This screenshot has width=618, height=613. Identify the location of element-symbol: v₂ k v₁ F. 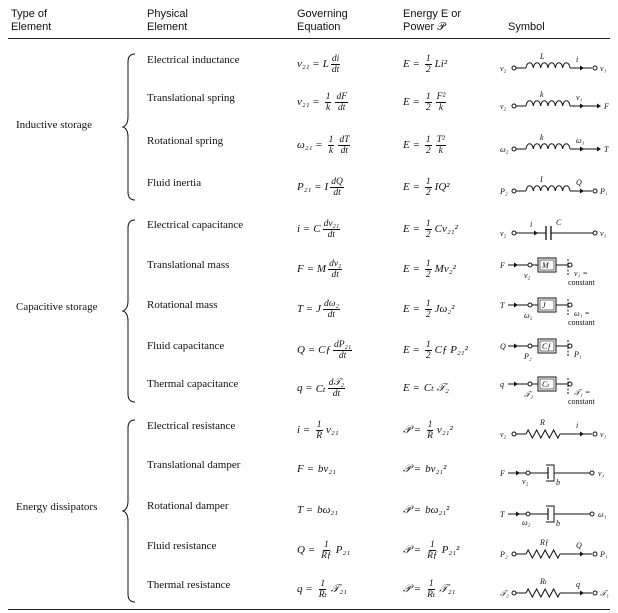
(554, 100).